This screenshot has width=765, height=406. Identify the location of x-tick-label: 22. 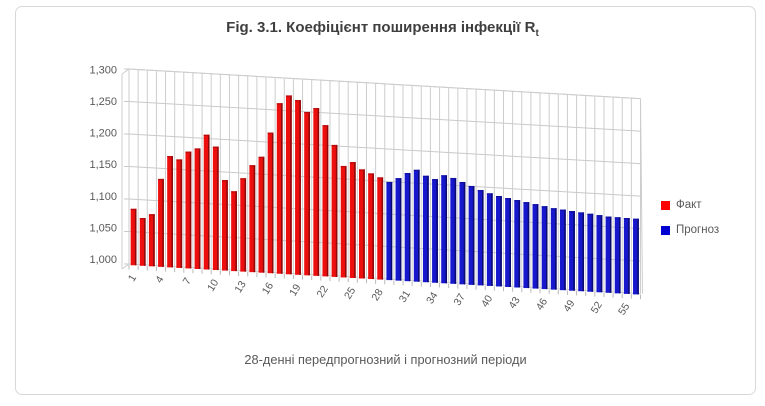
(323, 291).